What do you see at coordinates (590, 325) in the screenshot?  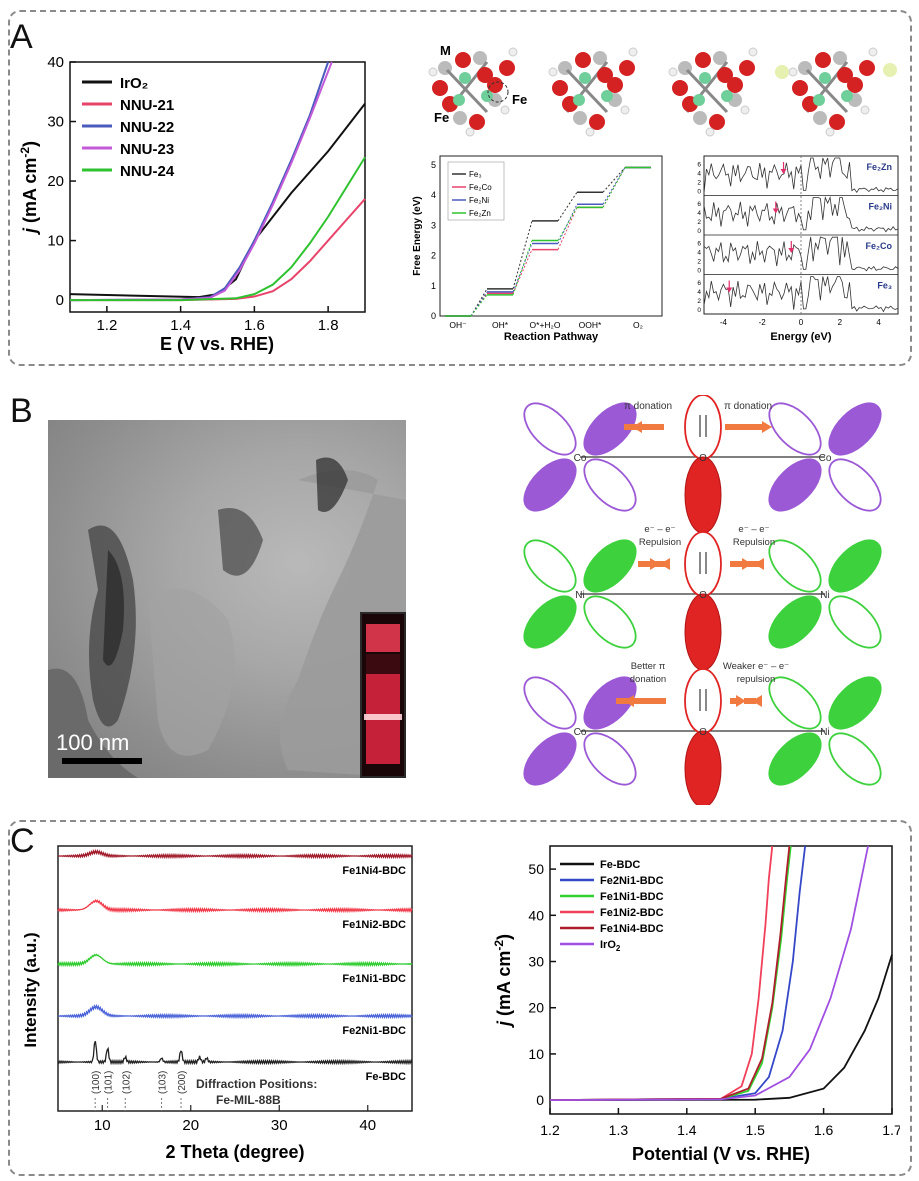 I see `fe-category-label: OOH*` at bounding box center [590, 325].